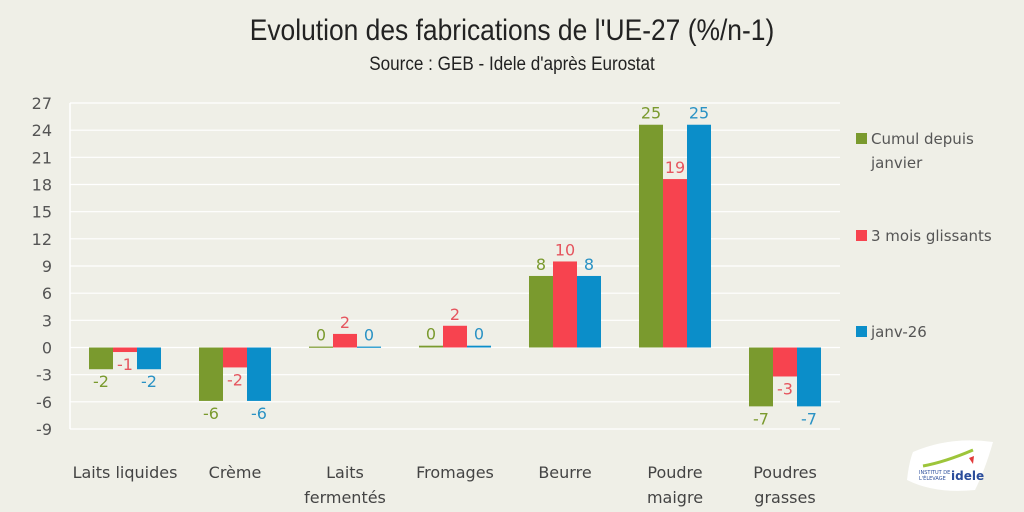  I want to click on x-tick-label: Laits liquides, so click(125, 472).